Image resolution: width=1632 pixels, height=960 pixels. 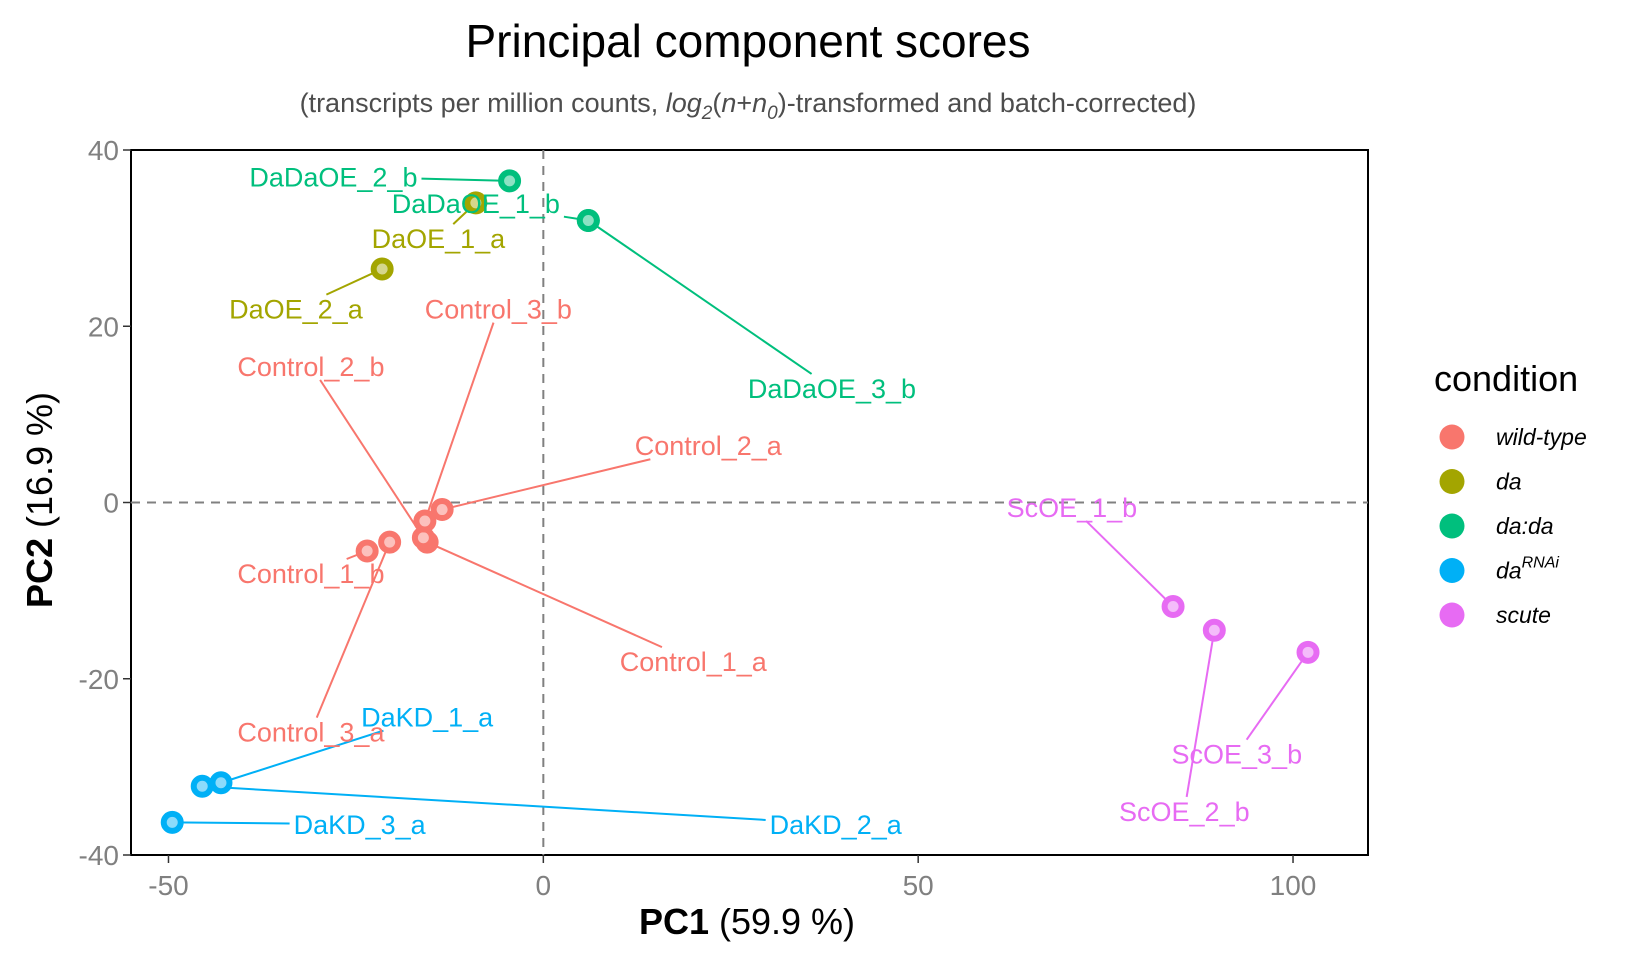 What do you see at coordinates (333, 177) in the screenshot?
I see `point-label: DaDaOE_2_b` at bounding box center [333, 177].